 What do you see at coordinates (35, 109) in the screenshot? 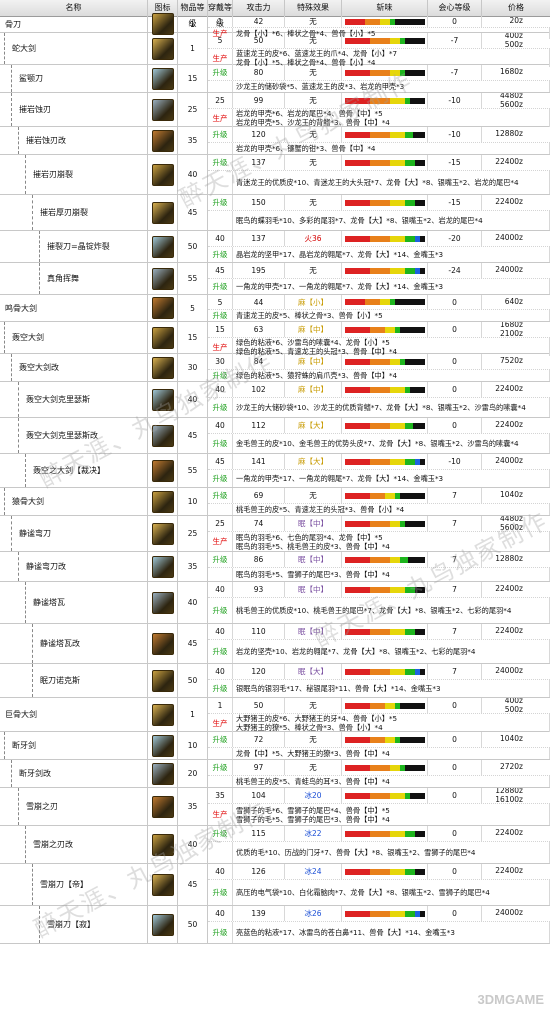
I see `weapon-name: 摧岩蚀刃` at bounding box center [35, 109].